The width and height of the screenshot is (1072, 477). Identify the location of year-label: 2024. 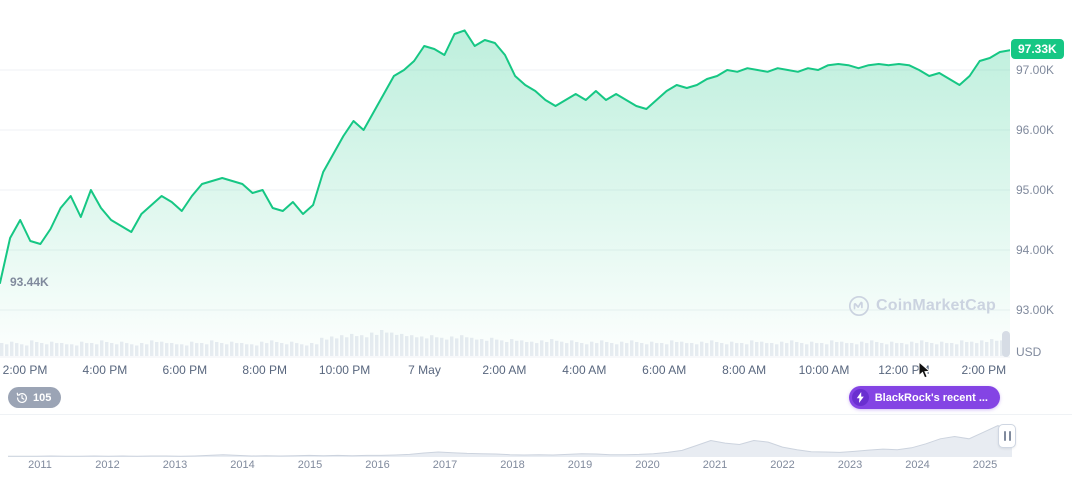
(917, 465).